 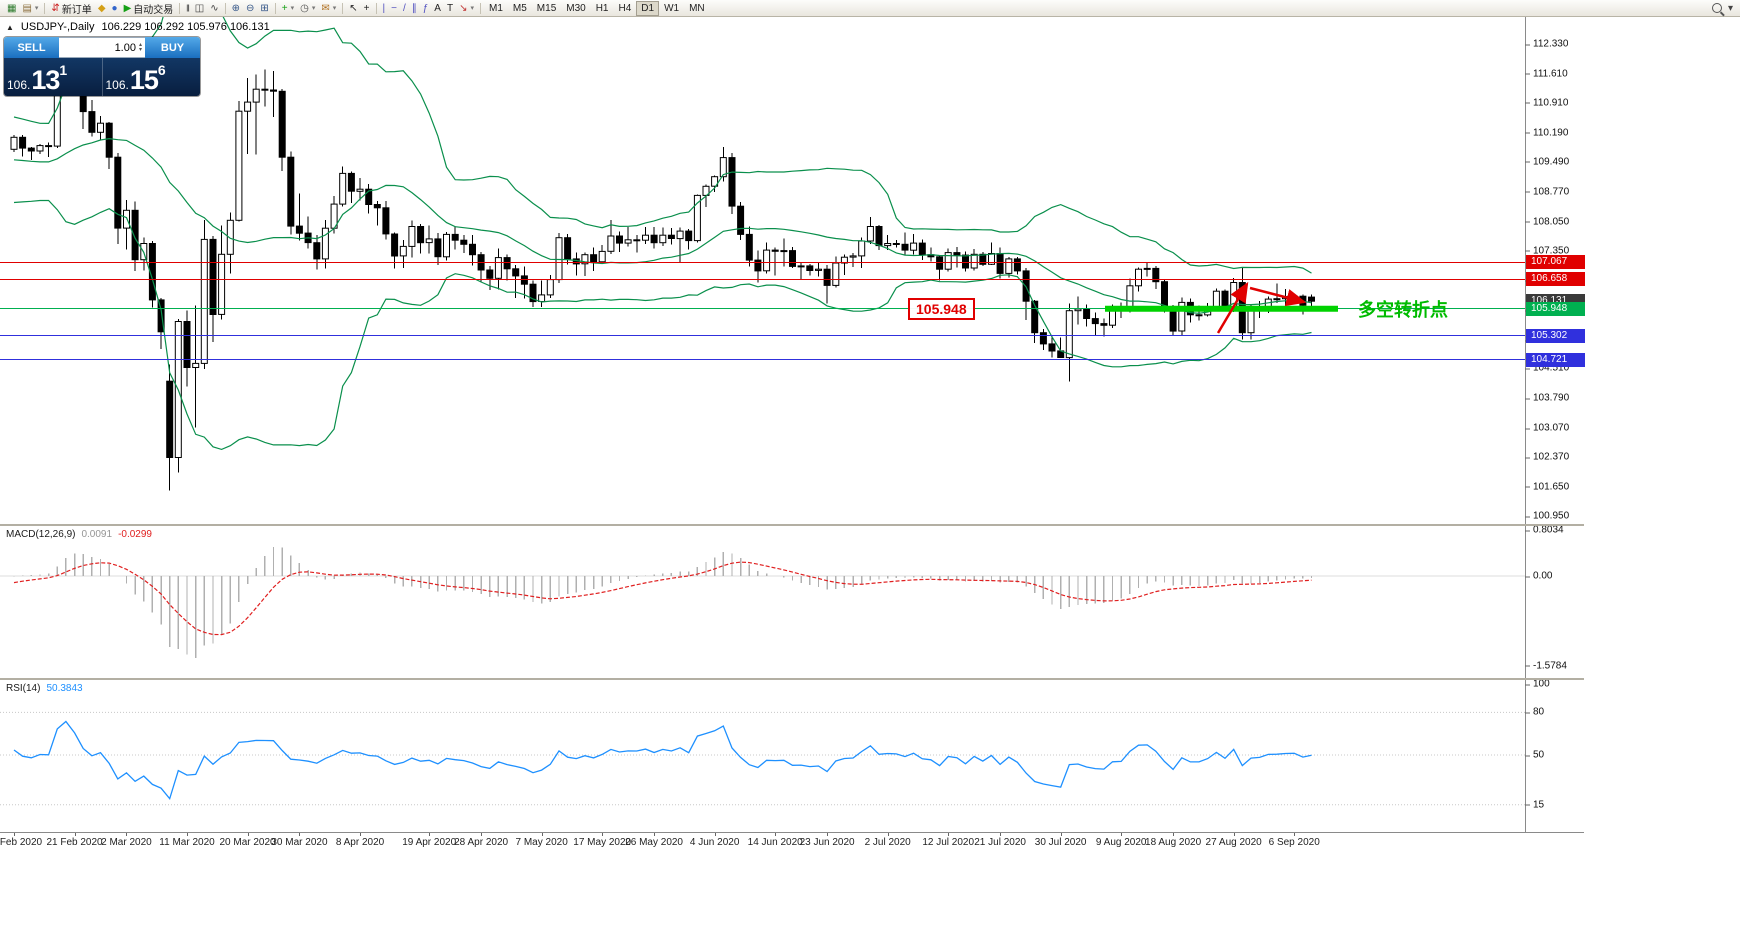 I want to click on crosshair-tool-icon: +, so click(x=366, y=8).